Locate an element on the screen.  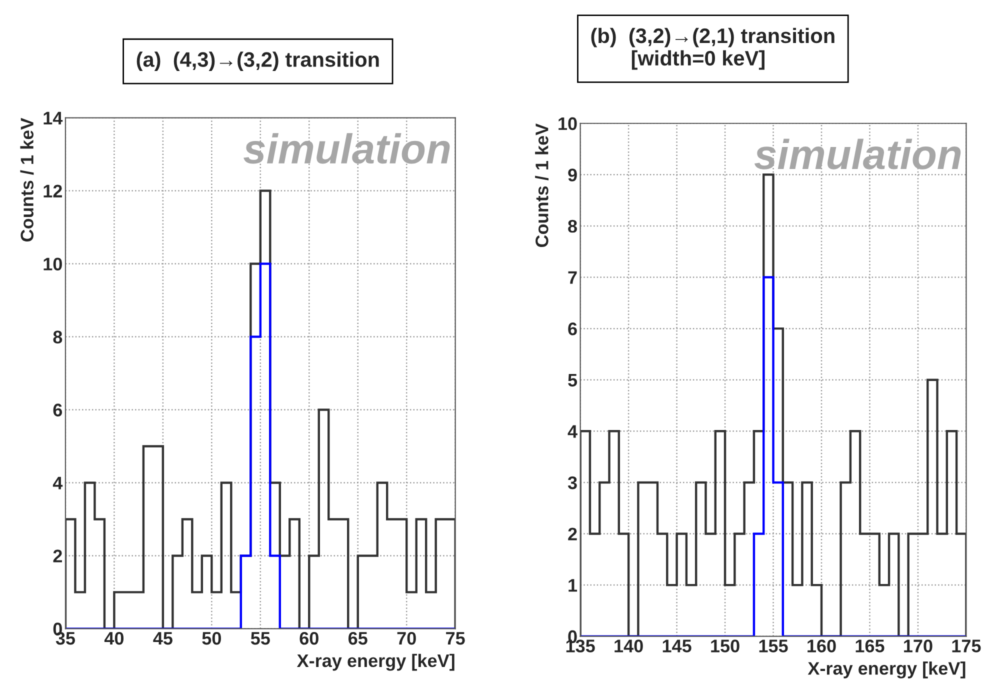
x-tick-label: 45 is located at coordinates (162, 638).